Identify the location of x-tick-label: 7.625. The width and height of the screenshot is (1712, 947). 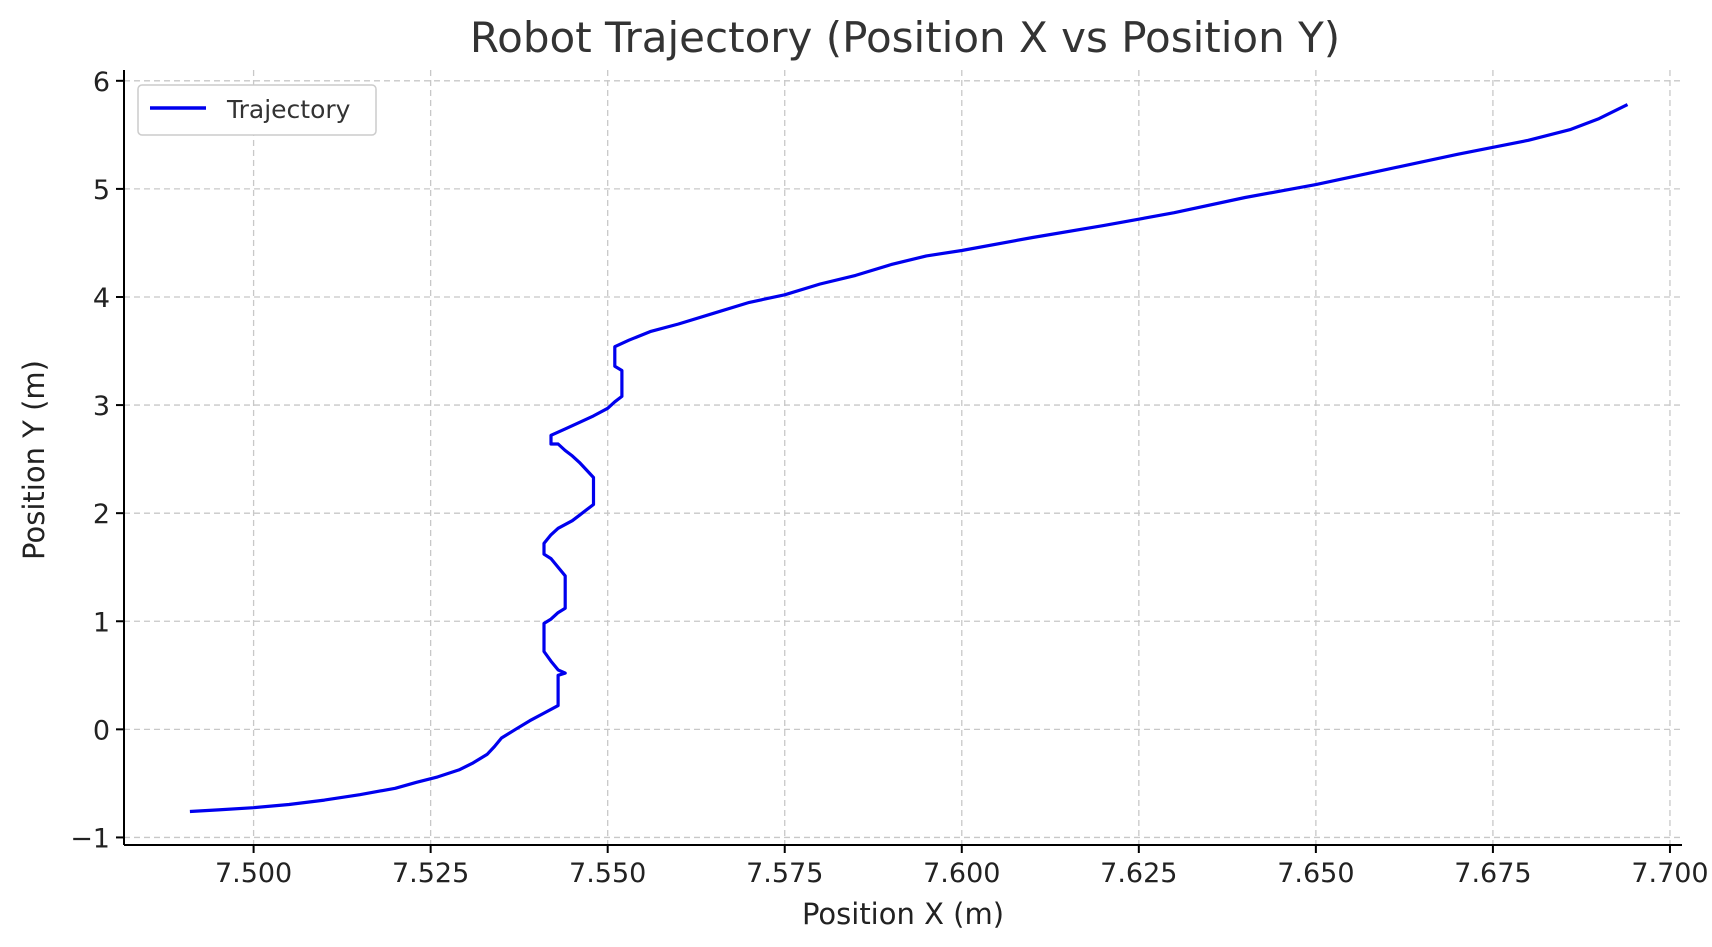
(1138, 873).